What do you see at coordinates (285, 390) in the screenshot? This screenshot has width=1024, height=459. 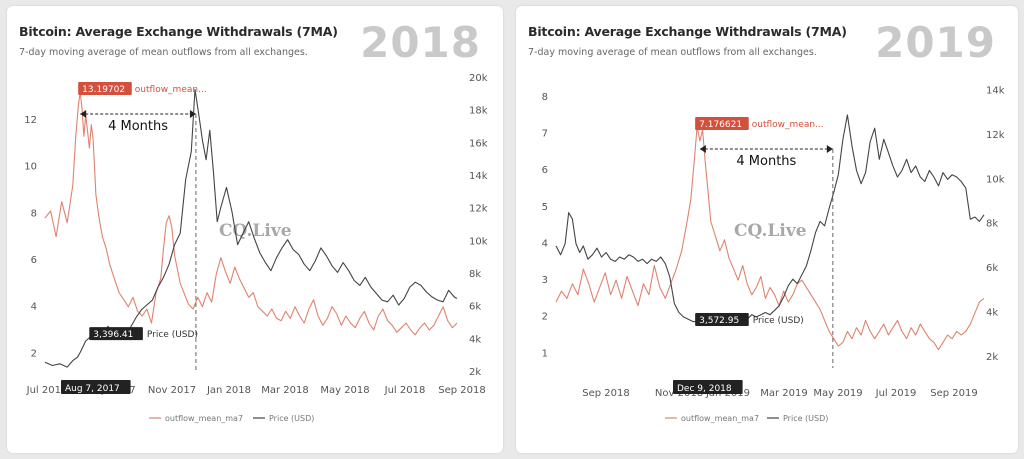 I see `x-tick-label: Mar 2018` at bounding box center [285, 390].